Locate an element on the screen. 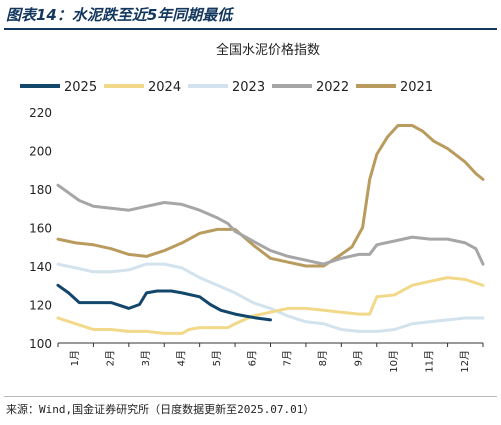 The height and width of the screenshot is (425, 501). source-note: 来源：Wind,国金证券研究所（日度数据更新至2025.07.01） is located at coordinates (160, 409).